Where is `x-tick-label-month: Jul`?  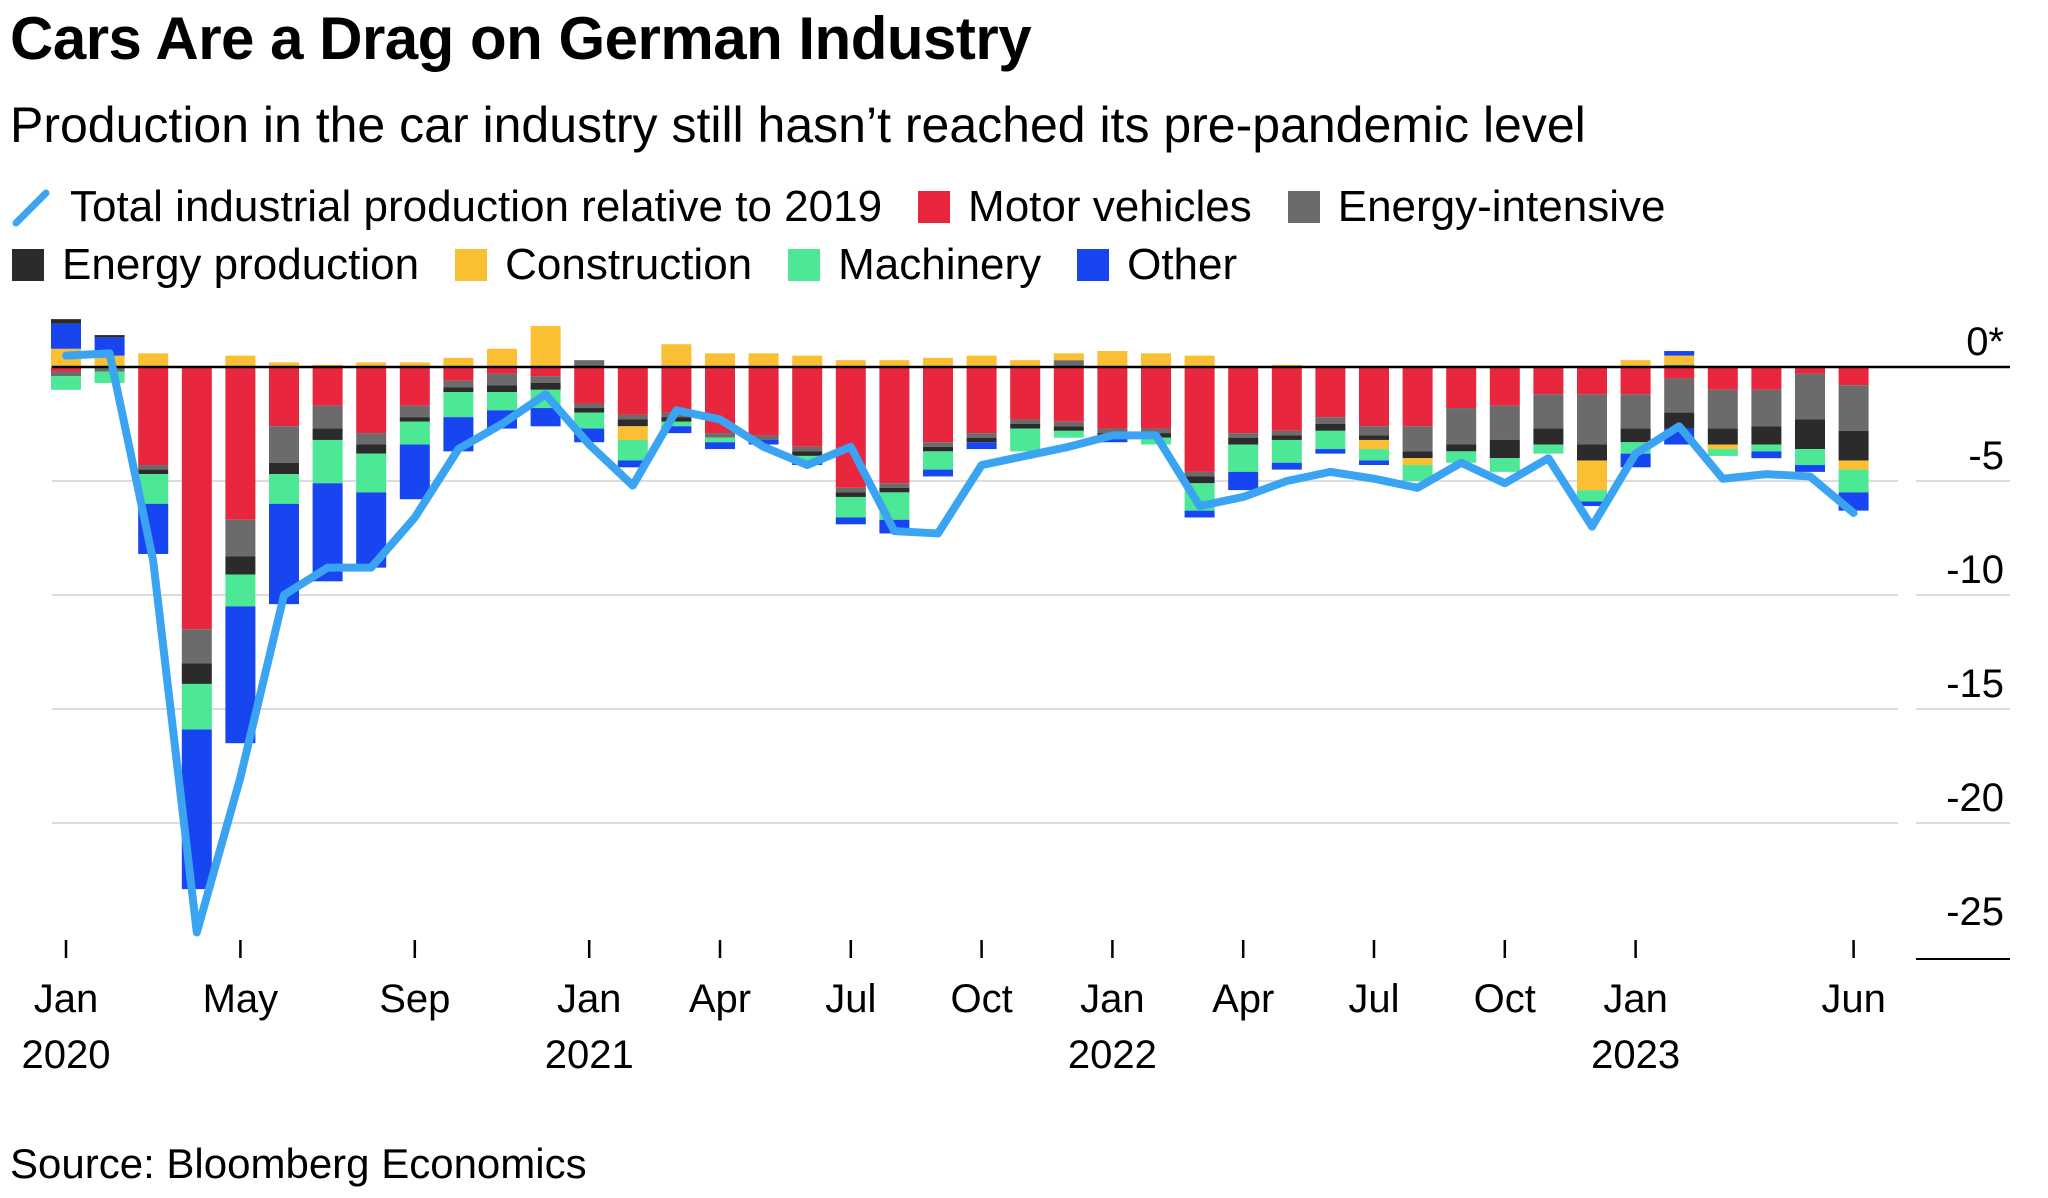 x-tick-label-month: Jul is located at coordinates (1373, 999).